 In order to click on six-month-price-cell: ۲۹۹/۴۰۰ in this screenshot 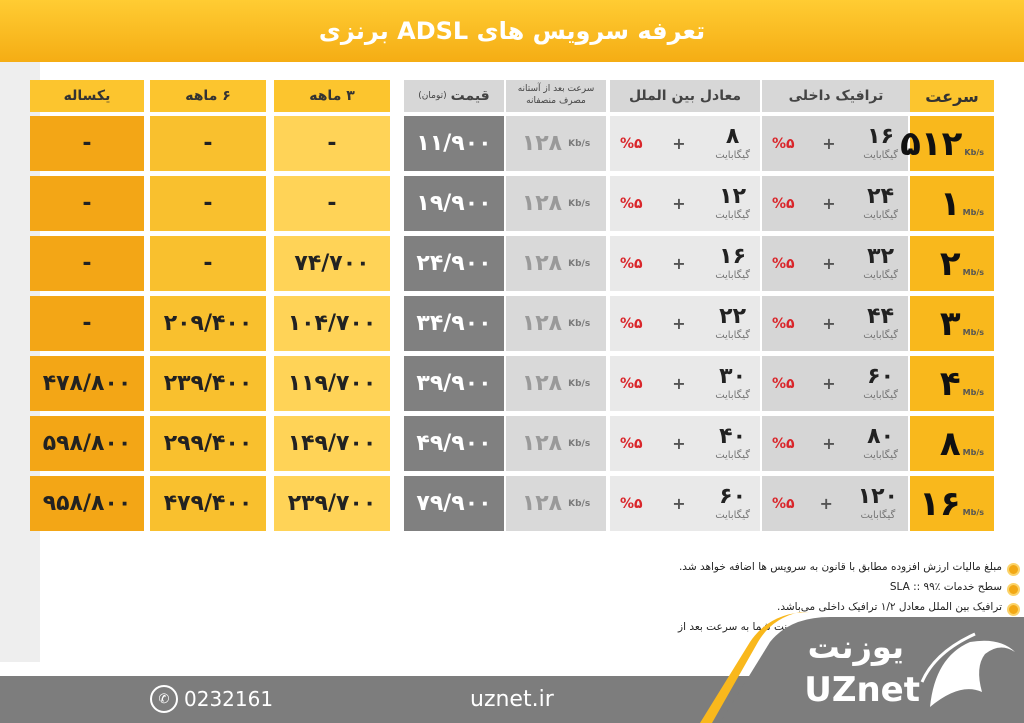, I will do `click(208, 443)`.